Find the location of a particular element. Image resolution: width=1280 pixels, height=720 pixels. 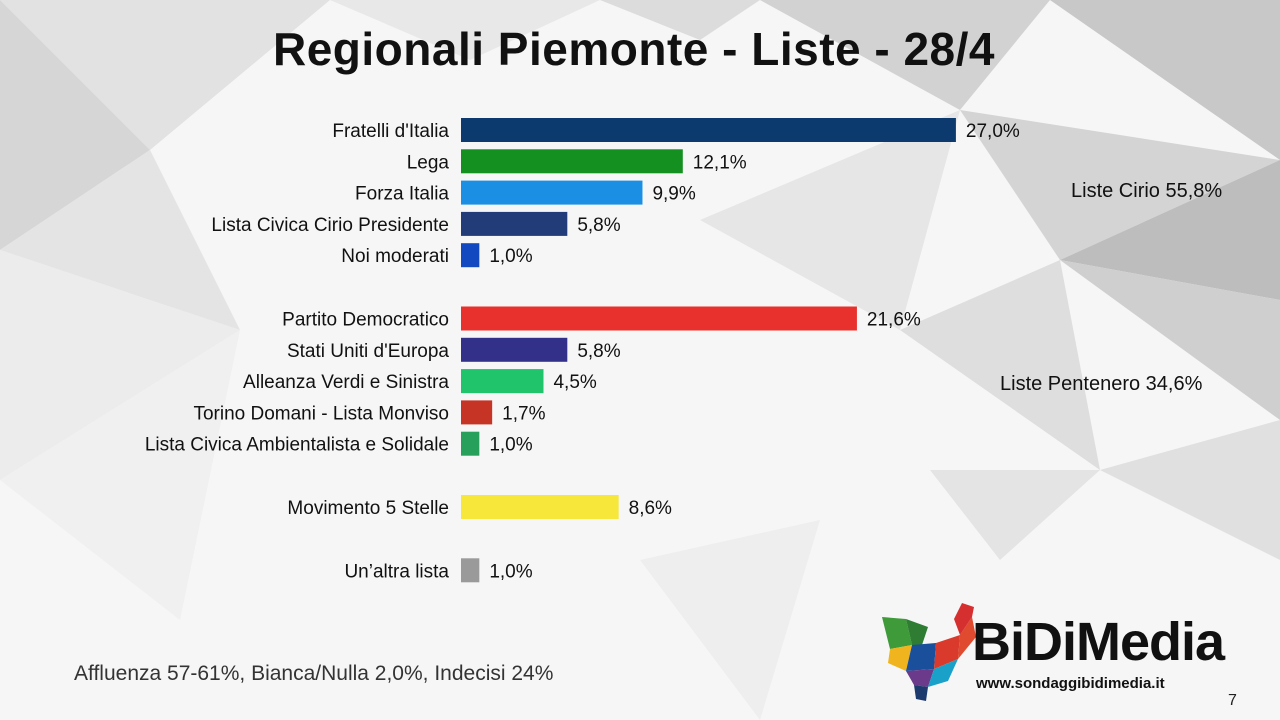

group-label-cirio: Liste Cirio 55,8% is located at coordinates (1147, 191).